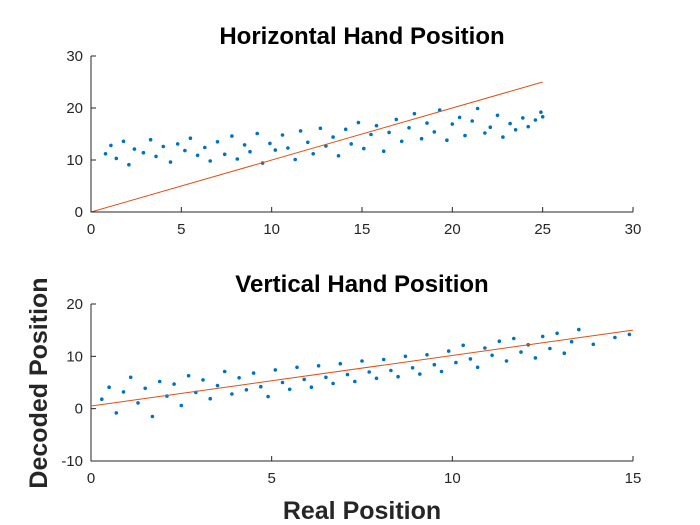  What do you see at coordinates (361, 36) in the screenshot?
I see `horizontal-chart-title: Horizontal Hand Position` at bounding box center [361, 36].